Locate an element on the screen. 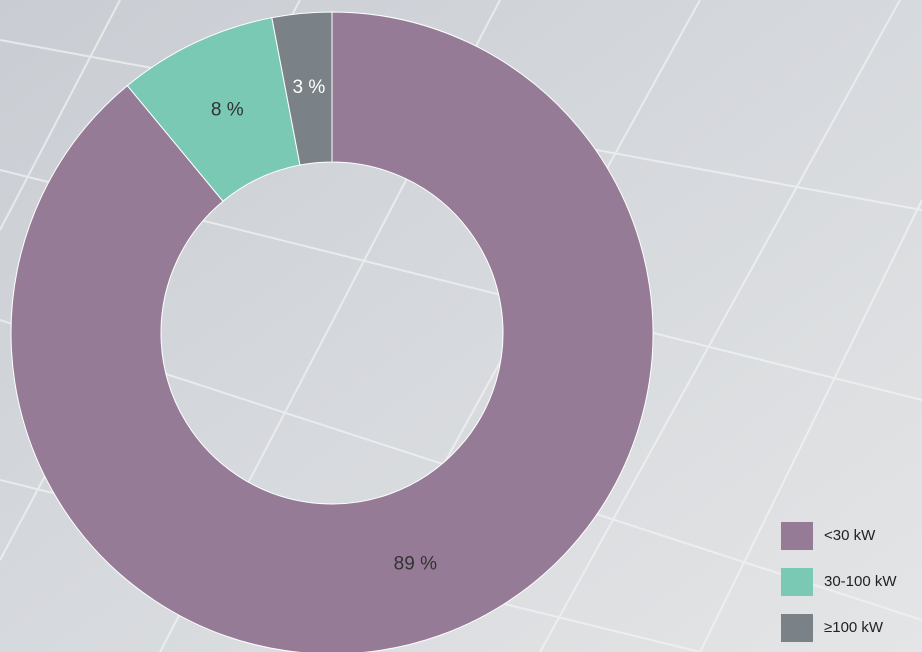  legend-label: ≥100 kW is located at coordinates (854, 627).